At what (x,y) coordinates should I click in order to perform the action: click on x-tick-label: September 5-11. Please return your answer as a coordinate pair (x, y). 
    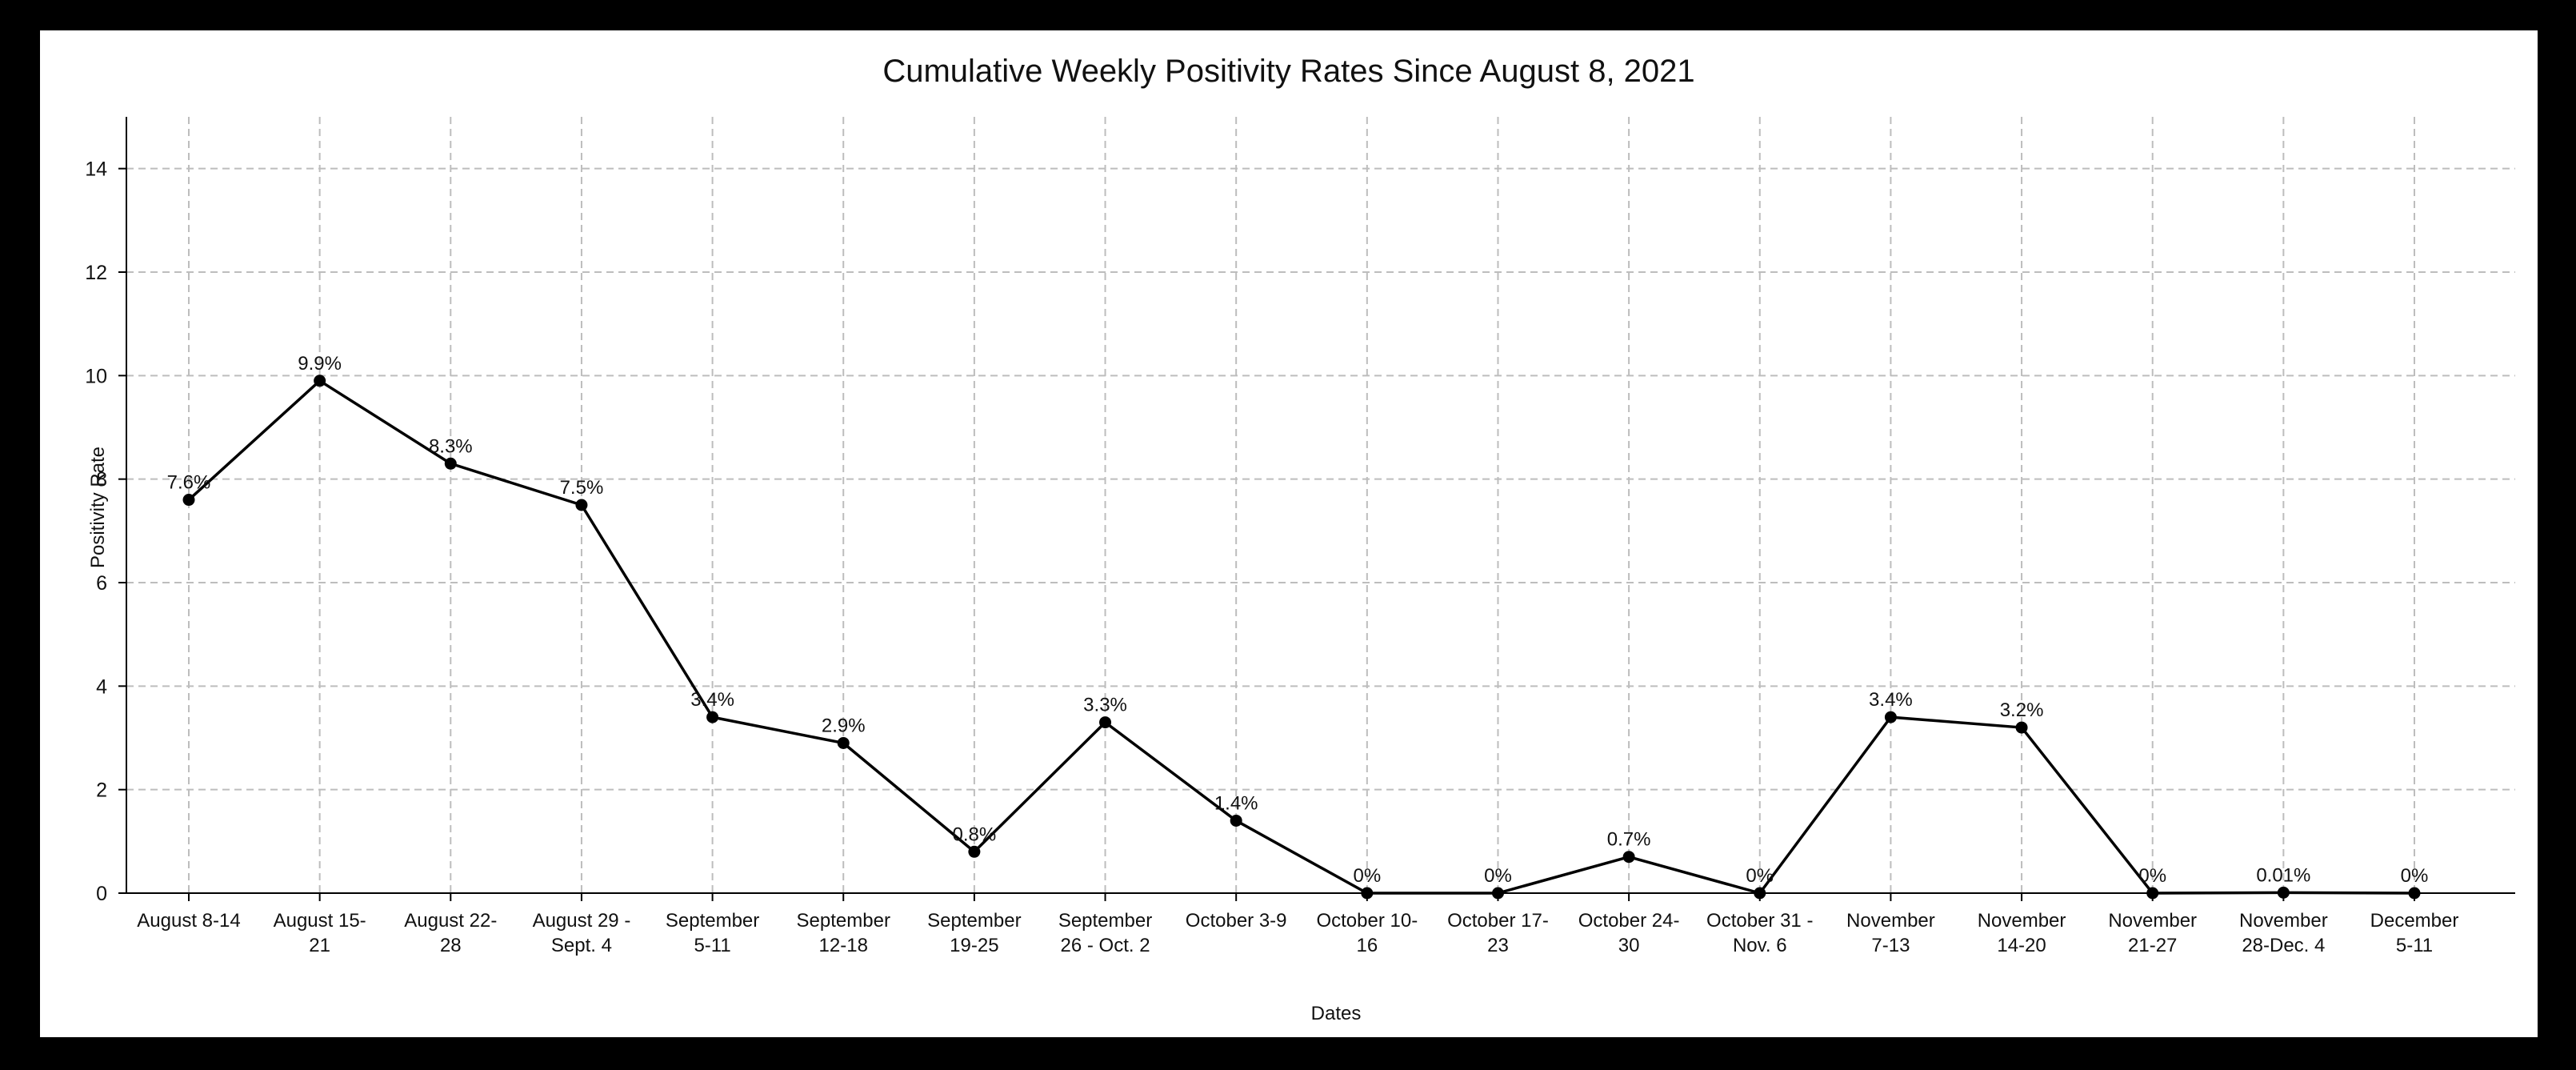
    Looking at the image, I should click on (712, 933).